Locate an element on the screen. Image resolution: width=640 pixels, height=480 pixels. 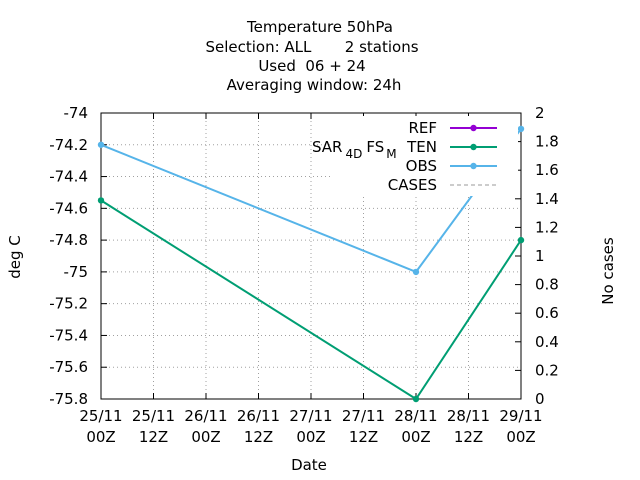
chart-title-line-3: Used 06 + 24 is located at coordinates (311, 66).